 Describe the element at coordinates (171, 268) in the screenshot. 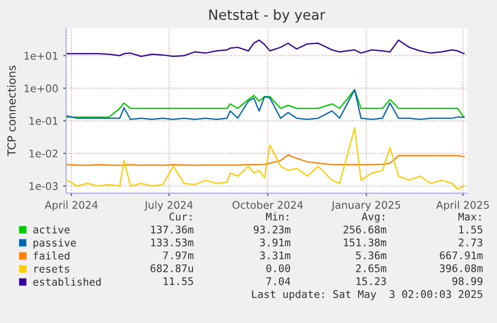

I see `text: 682.87u` at that location.